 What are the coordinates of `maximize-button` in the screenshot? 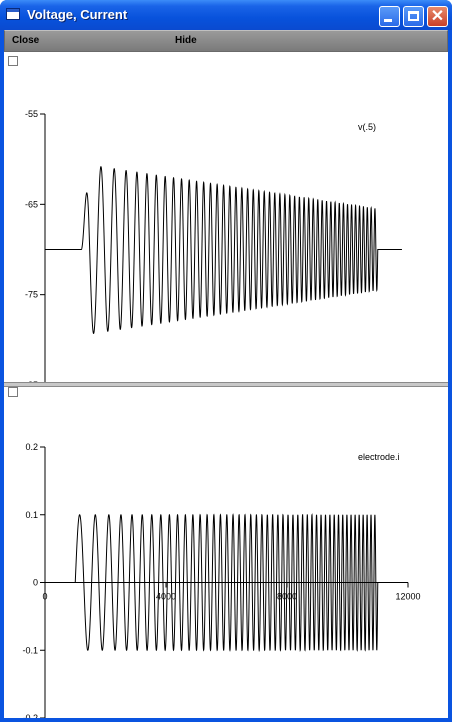 It's located at (413, 16).